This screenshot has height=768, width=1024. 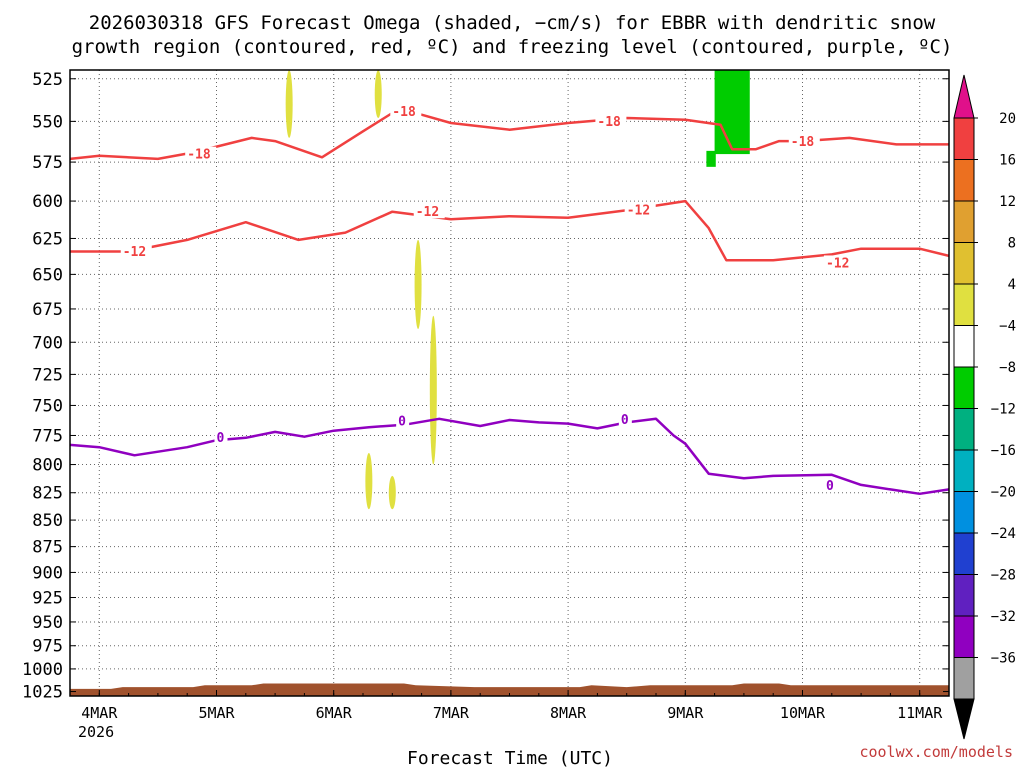 I want to click on y-tick-label: 925, so click(x=47, y=599).